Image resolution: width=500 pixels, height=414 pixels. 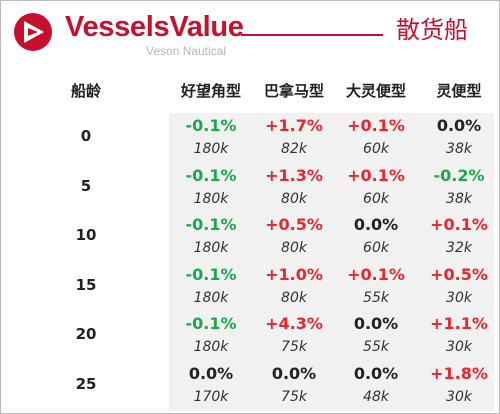 What do you see at coordinates (459, 248) in the screenshot?
I see `value-cell: 32k` at bounding box center [459, 248].